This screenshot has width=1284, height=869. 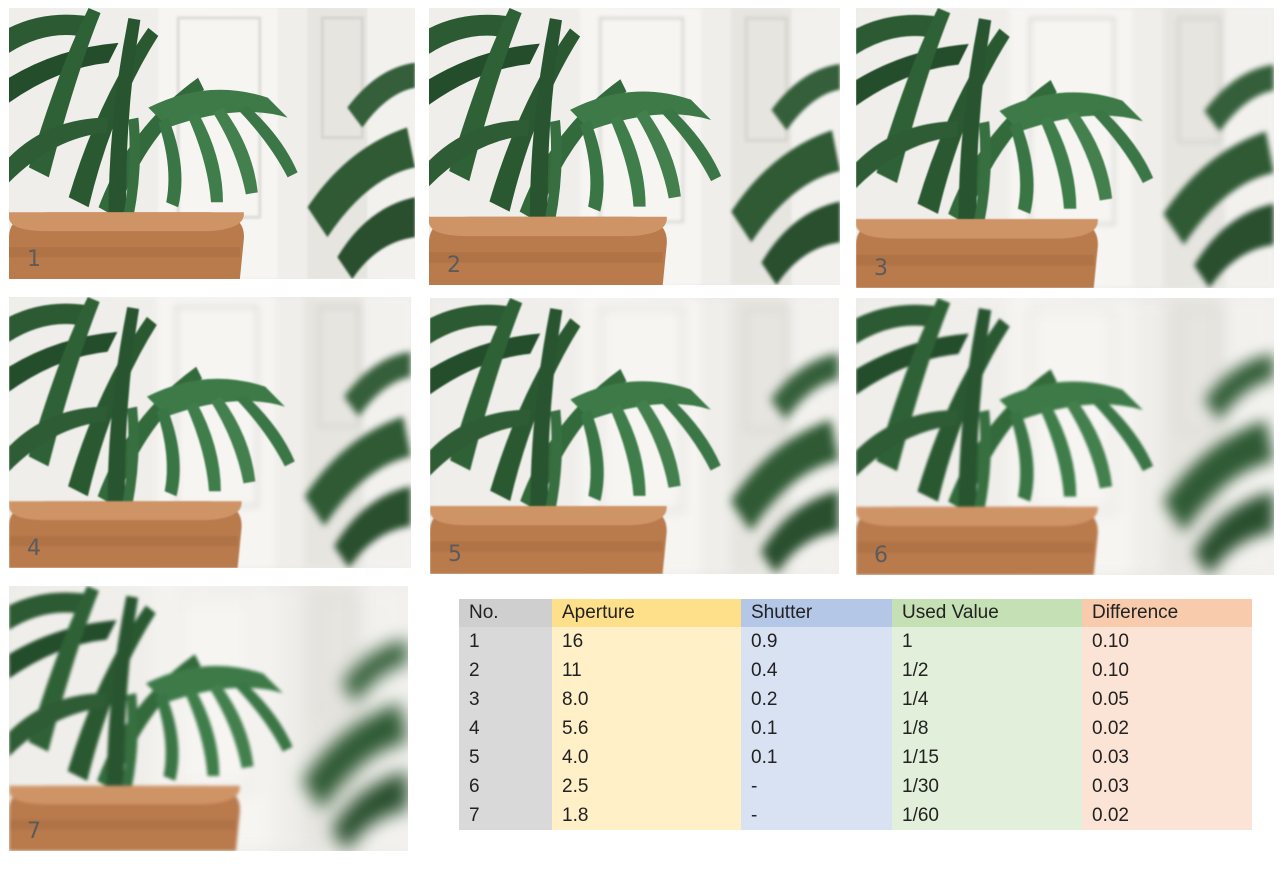 What do you see at coordinates (987, 728) in the screenshot?
I see `cell-used-value: 1/8` at bounding box center [987, 728].